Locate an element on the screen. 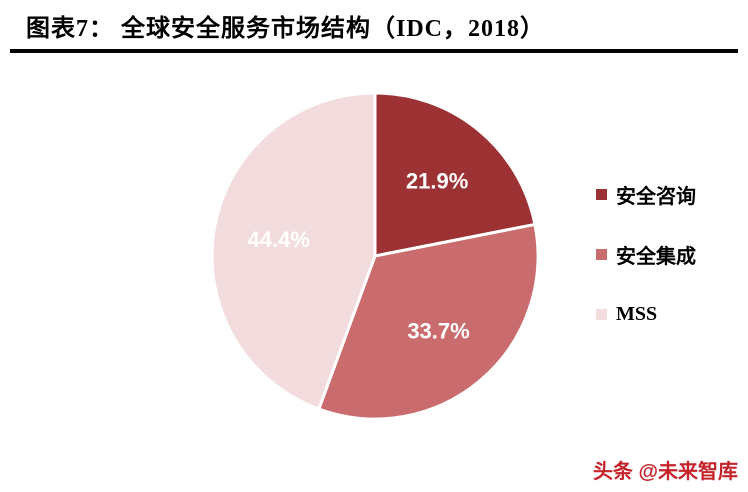 This screenshot has width=748, height=492. legend-label-security-consulting: 安全咨询 is located at coordinates (656, 196).